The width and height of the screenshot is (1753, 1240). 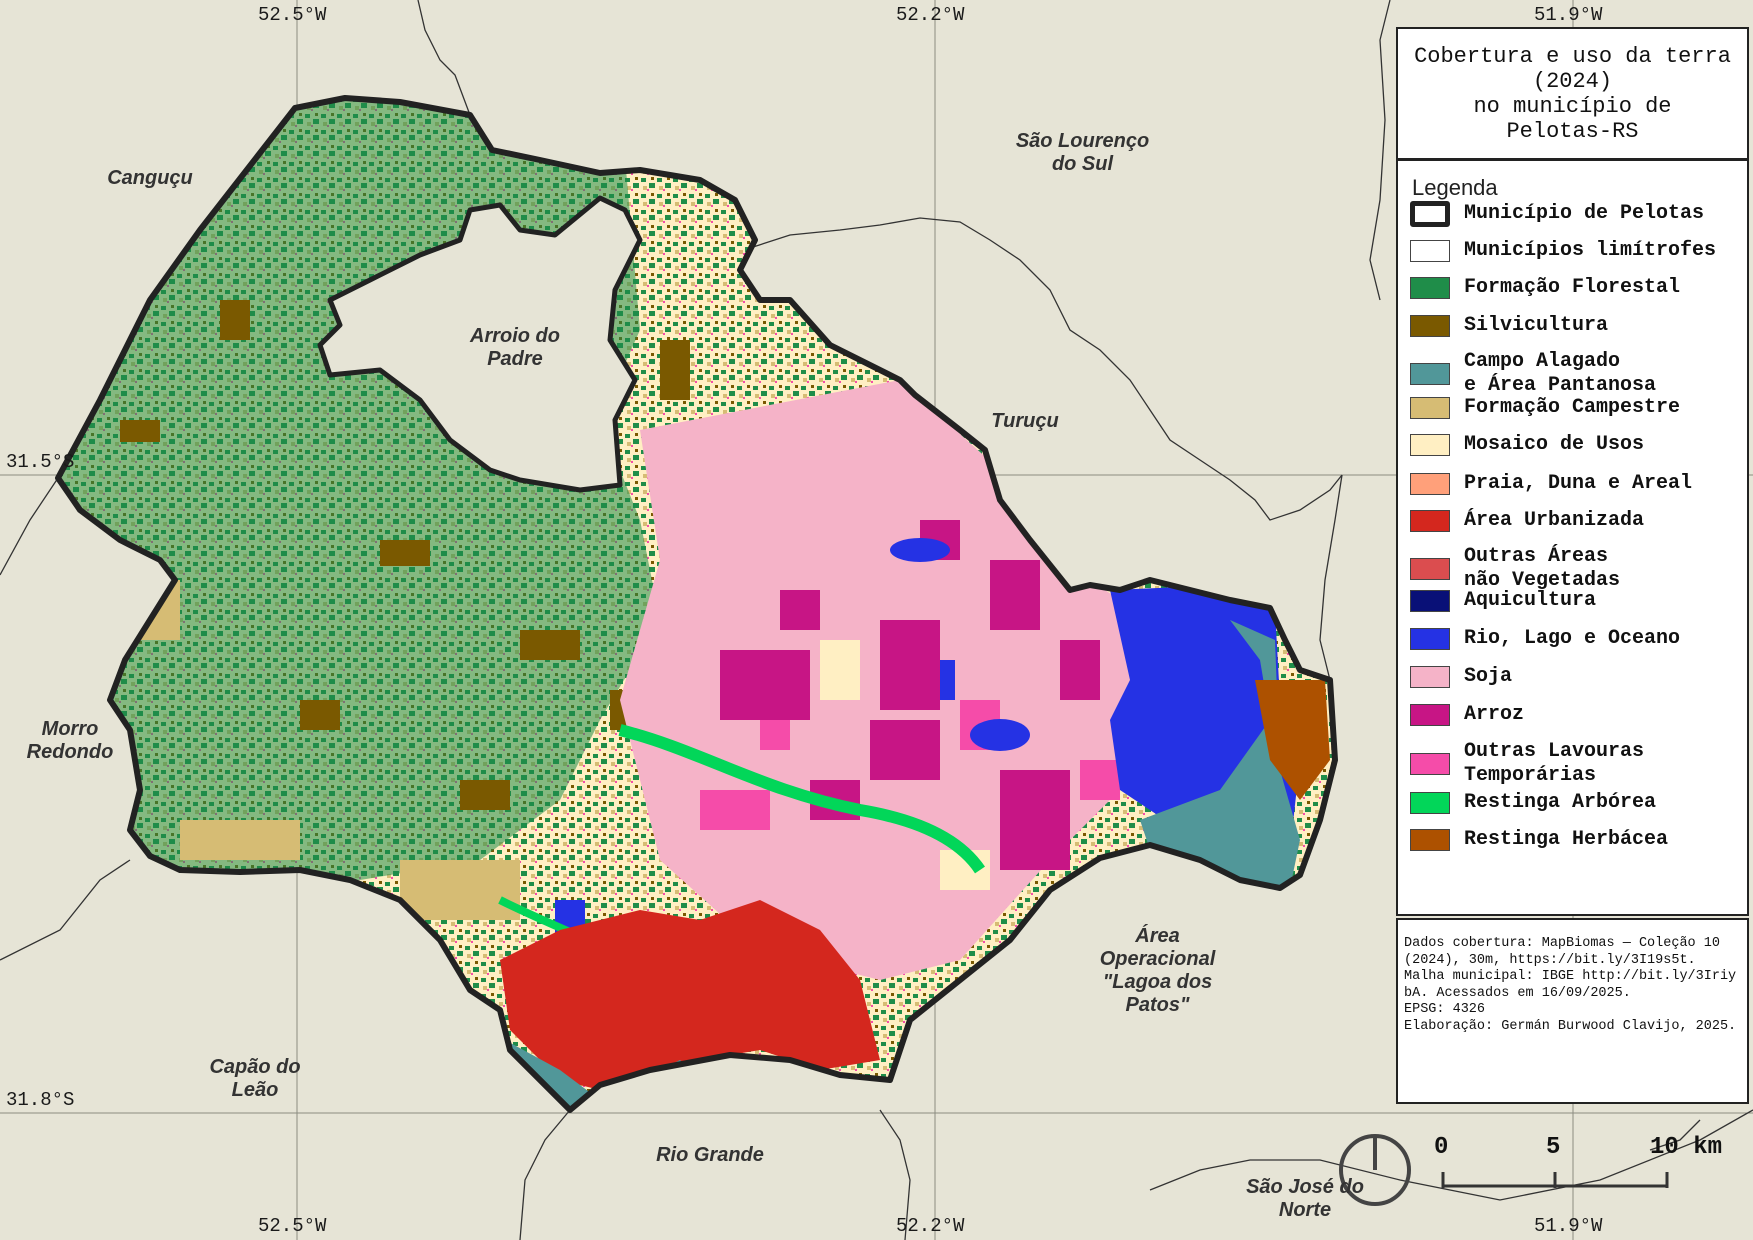 I want to click on legend-item: Formação Campestre, so click(x=1545, y=408).